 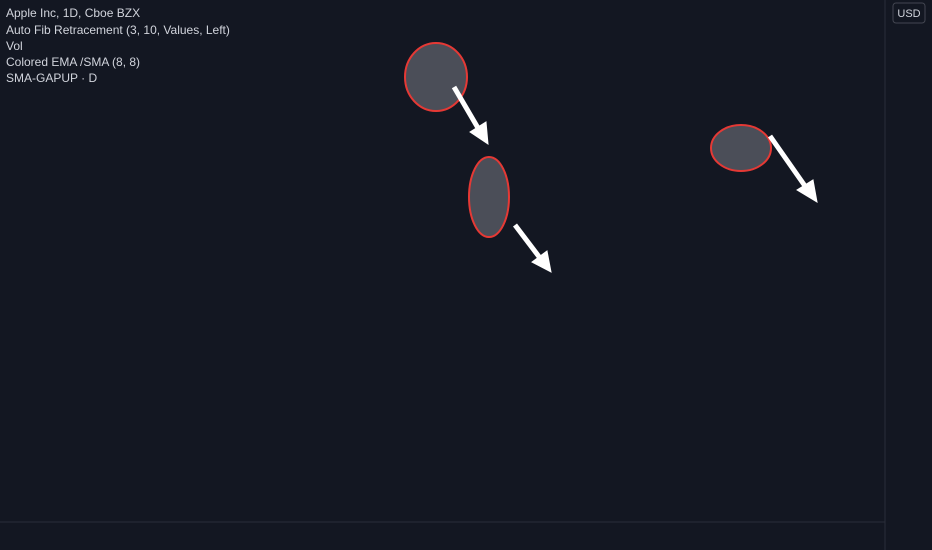 What do you see at coordinates (634, 179) in the screenshot?
I see `arrows` at bounding box center [634, 179].